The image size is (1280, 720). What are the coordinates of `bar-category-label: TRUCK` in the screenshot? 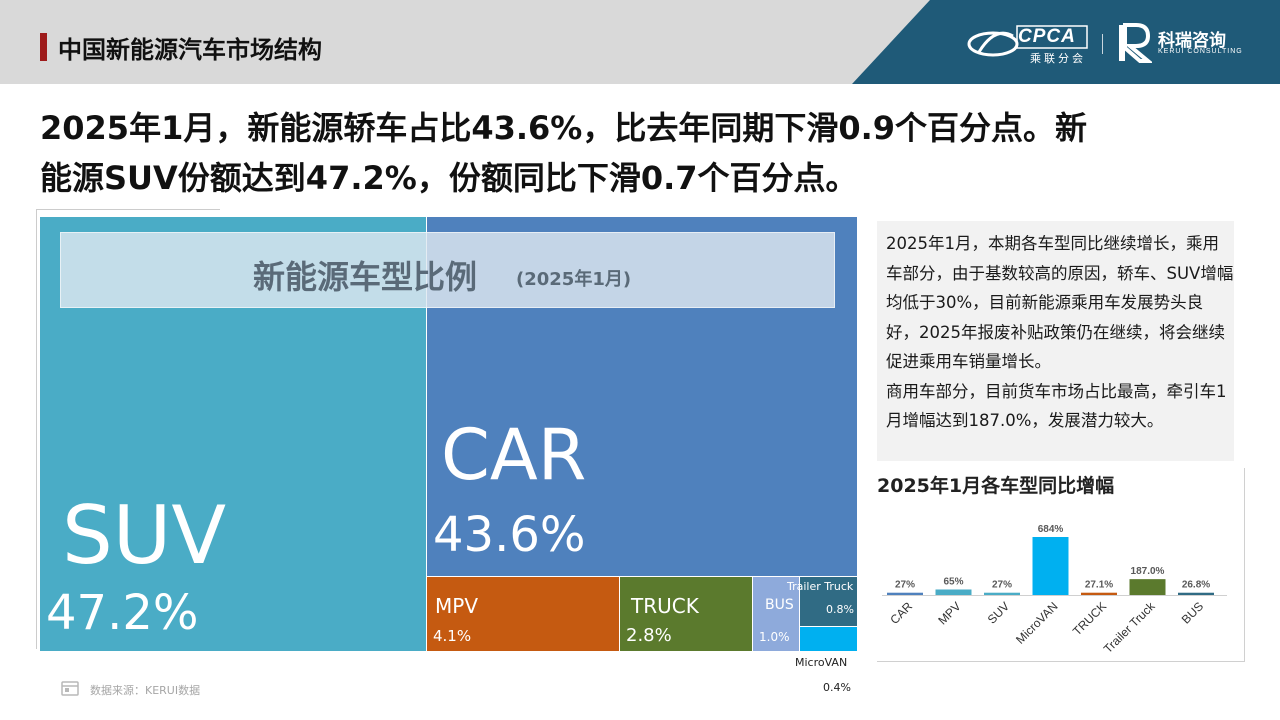 It's located at (1089, 618).